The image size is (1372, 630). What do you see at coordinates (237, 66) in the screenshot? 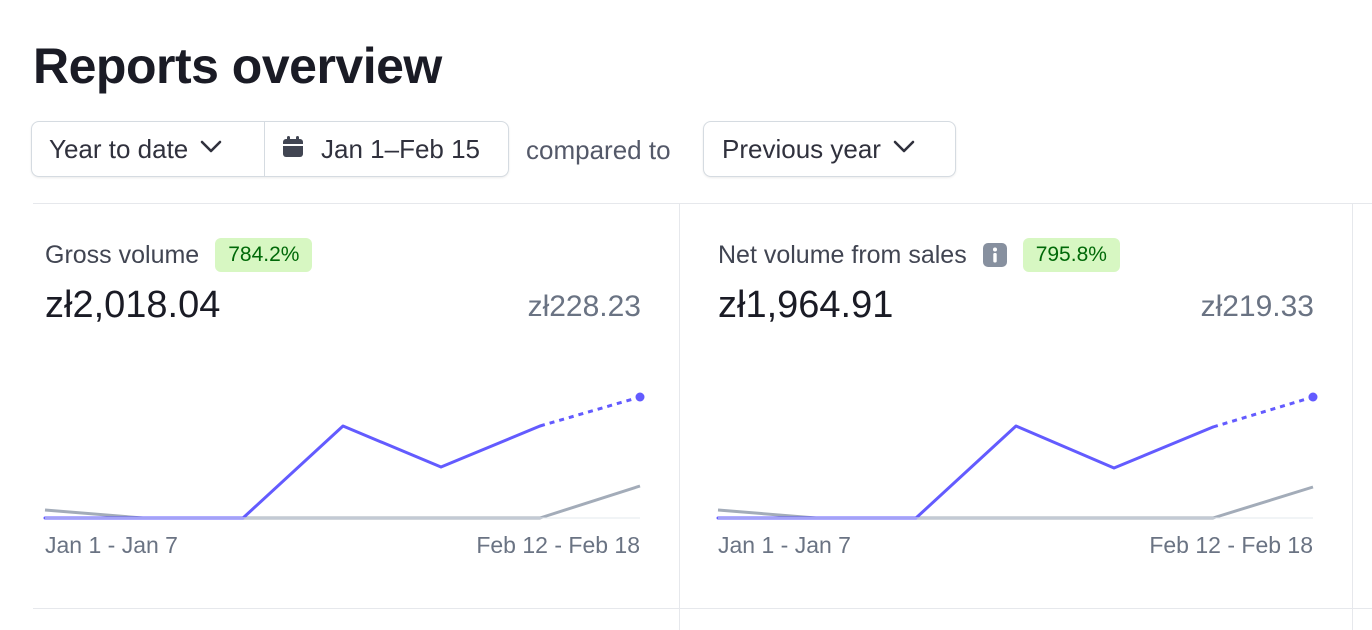
I see `page-title: Reports overview` at bounding box center [237, 66].